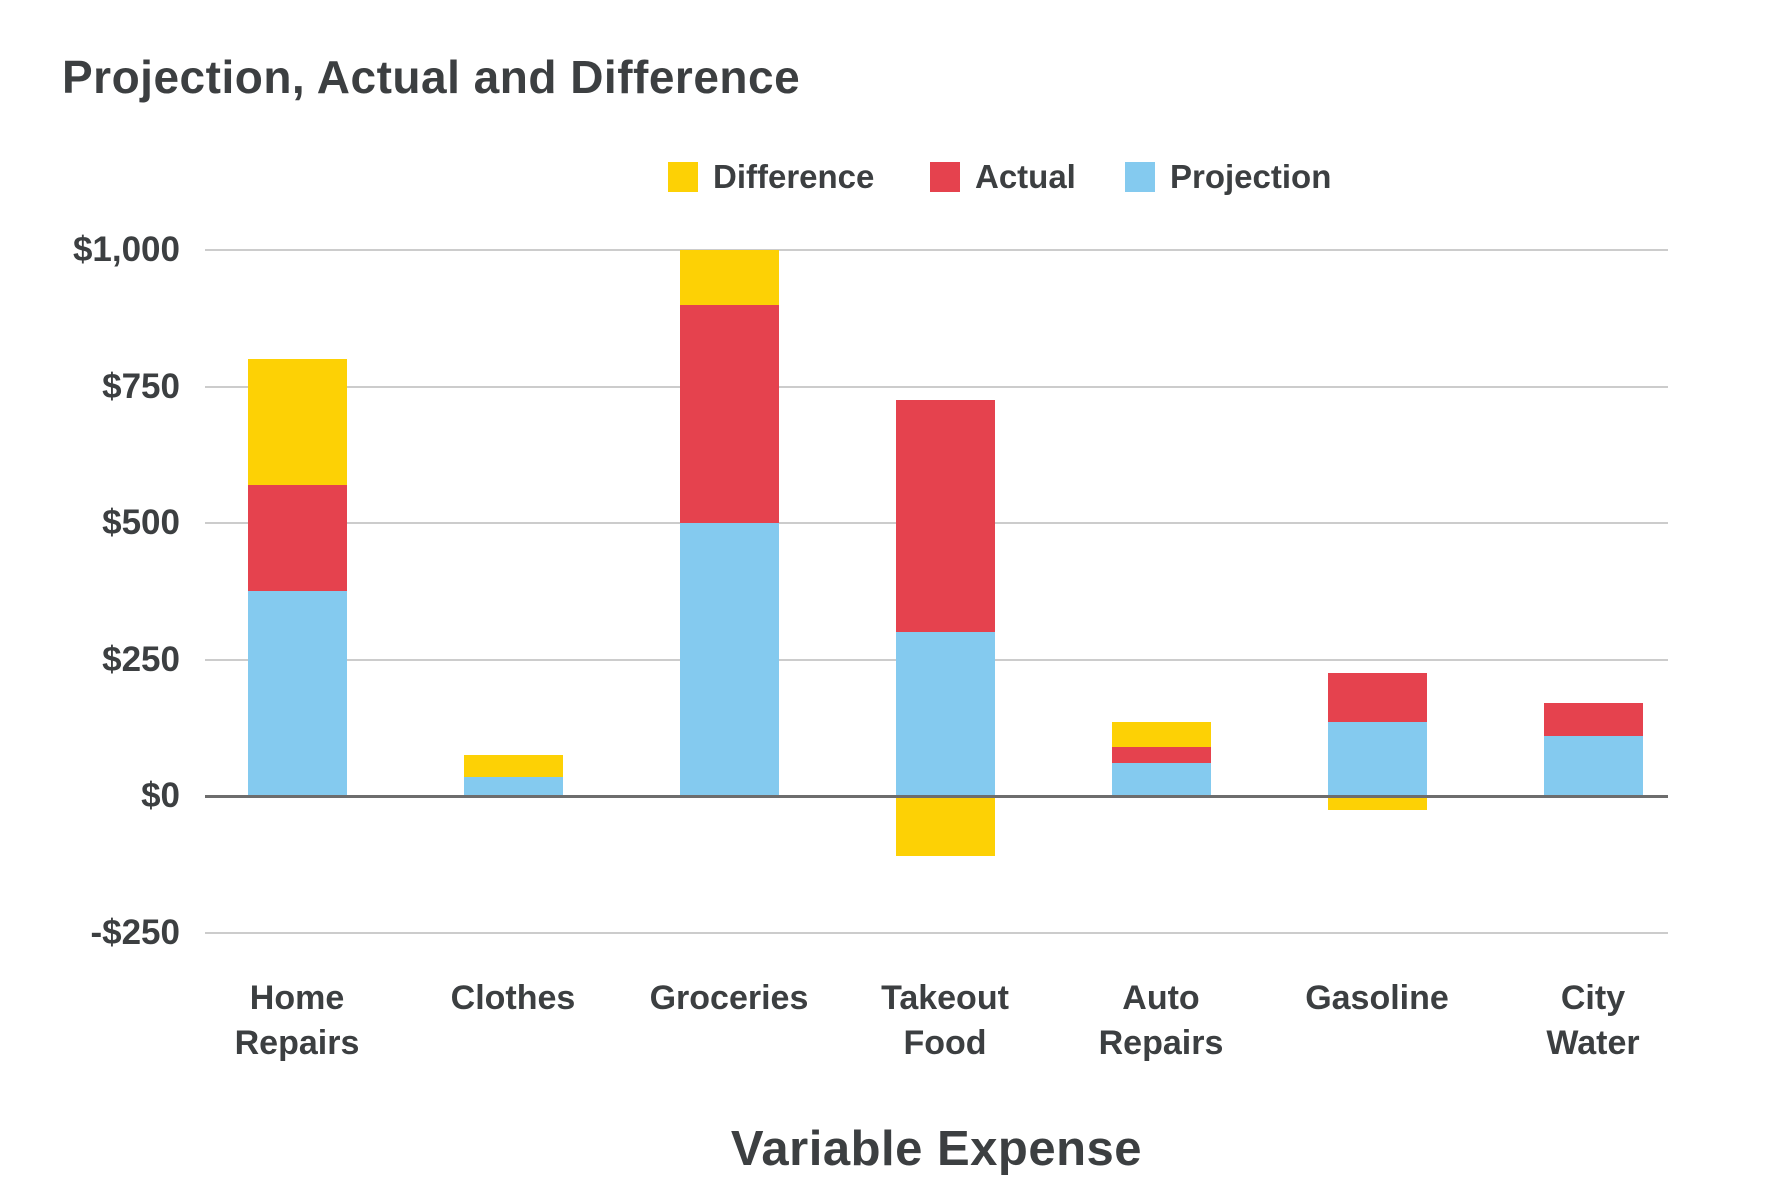 Image resolution: width=1790 pixels, height=1200 pixels. What do you see at coordinates (945, 1021) in the screenshot?
I see `x-axis-category-label-takeout-food: Takeout Food` at bounding box center [945, 1021].